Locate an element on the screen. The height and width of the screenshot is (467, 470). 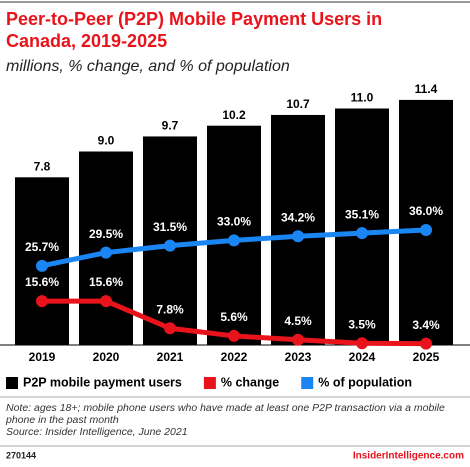
chart-subtitle: millions, % change, and % of population is located at coordinates (148, 66).